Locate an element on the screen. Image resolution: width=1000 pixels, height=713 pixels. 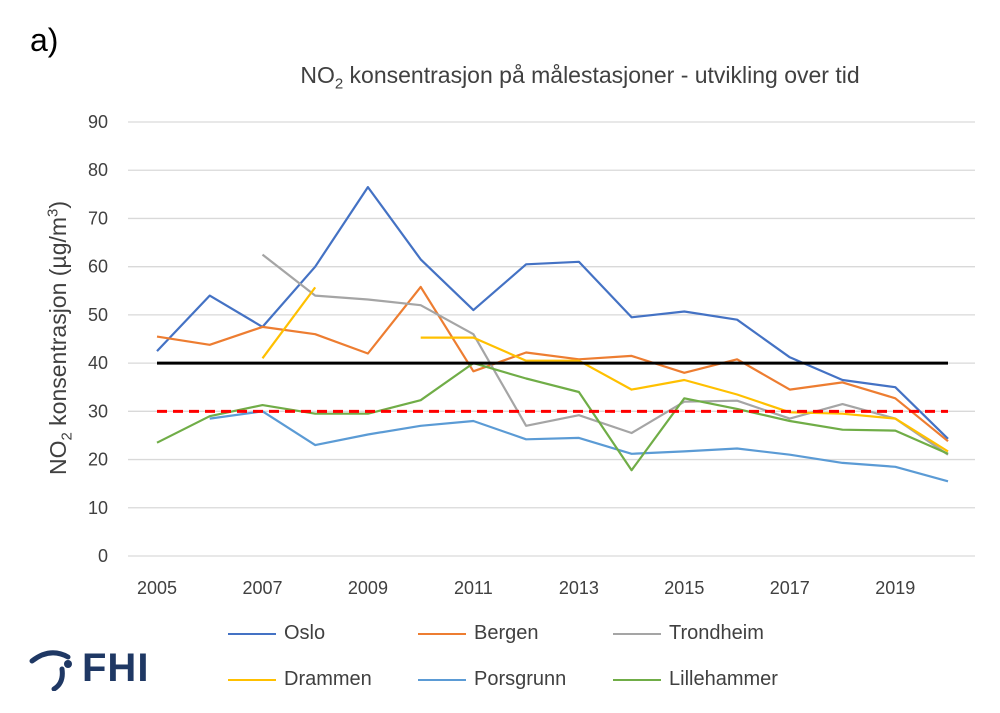
legend-item-lillehammer: Lillehammer is located at coordinates (695, 679).